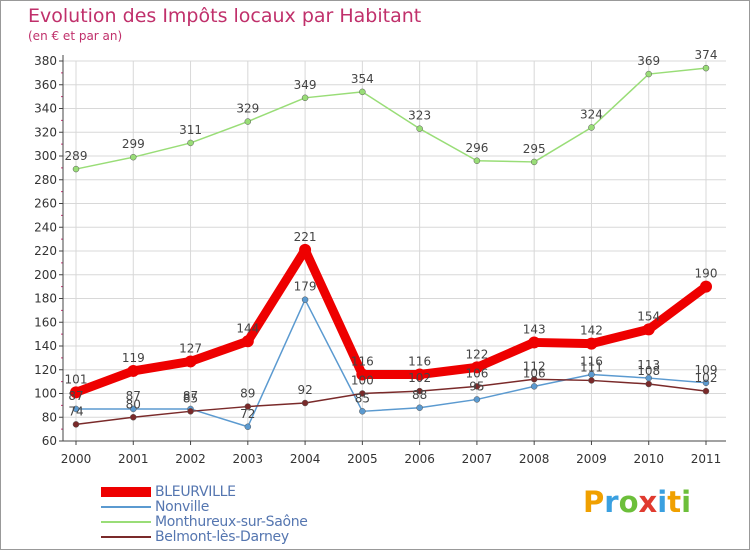 This screenshot has width=750, height=550. What do you see at coordinates (45, 227) in the screenshot?
I see `y-tick-label: 240` at bounding box center [45, 227].